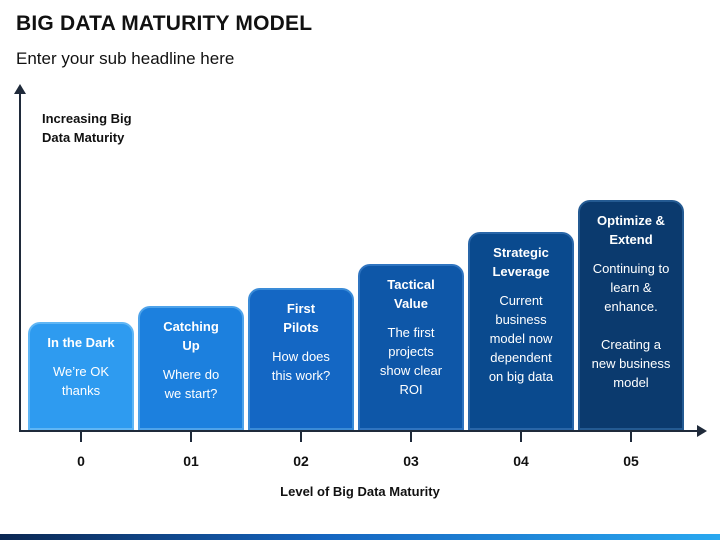 The width and height of the screenshot is (720, 540). What do you see at coordinates (411, 294) in the screenshot?
I see `step-title: Tactical Value` at bounding box center [411, 294].